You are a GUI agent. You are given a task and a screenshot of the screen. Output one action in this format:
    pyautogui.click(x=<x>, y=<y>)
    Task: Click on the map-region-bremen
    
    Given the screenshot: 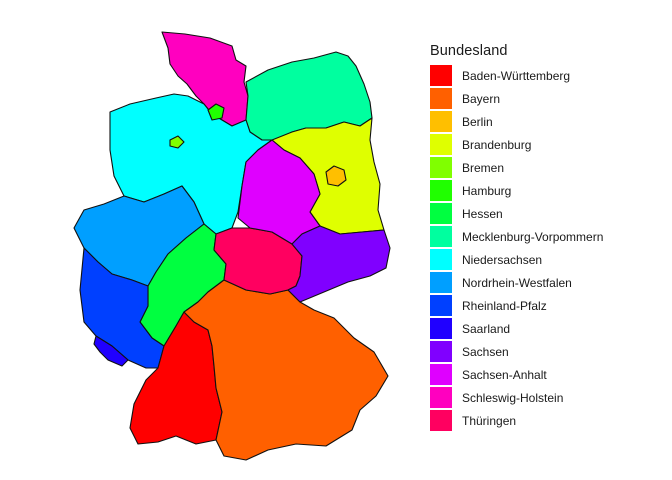 What is the action you would take?
    pyautogui.click(x=177, y=142)
    